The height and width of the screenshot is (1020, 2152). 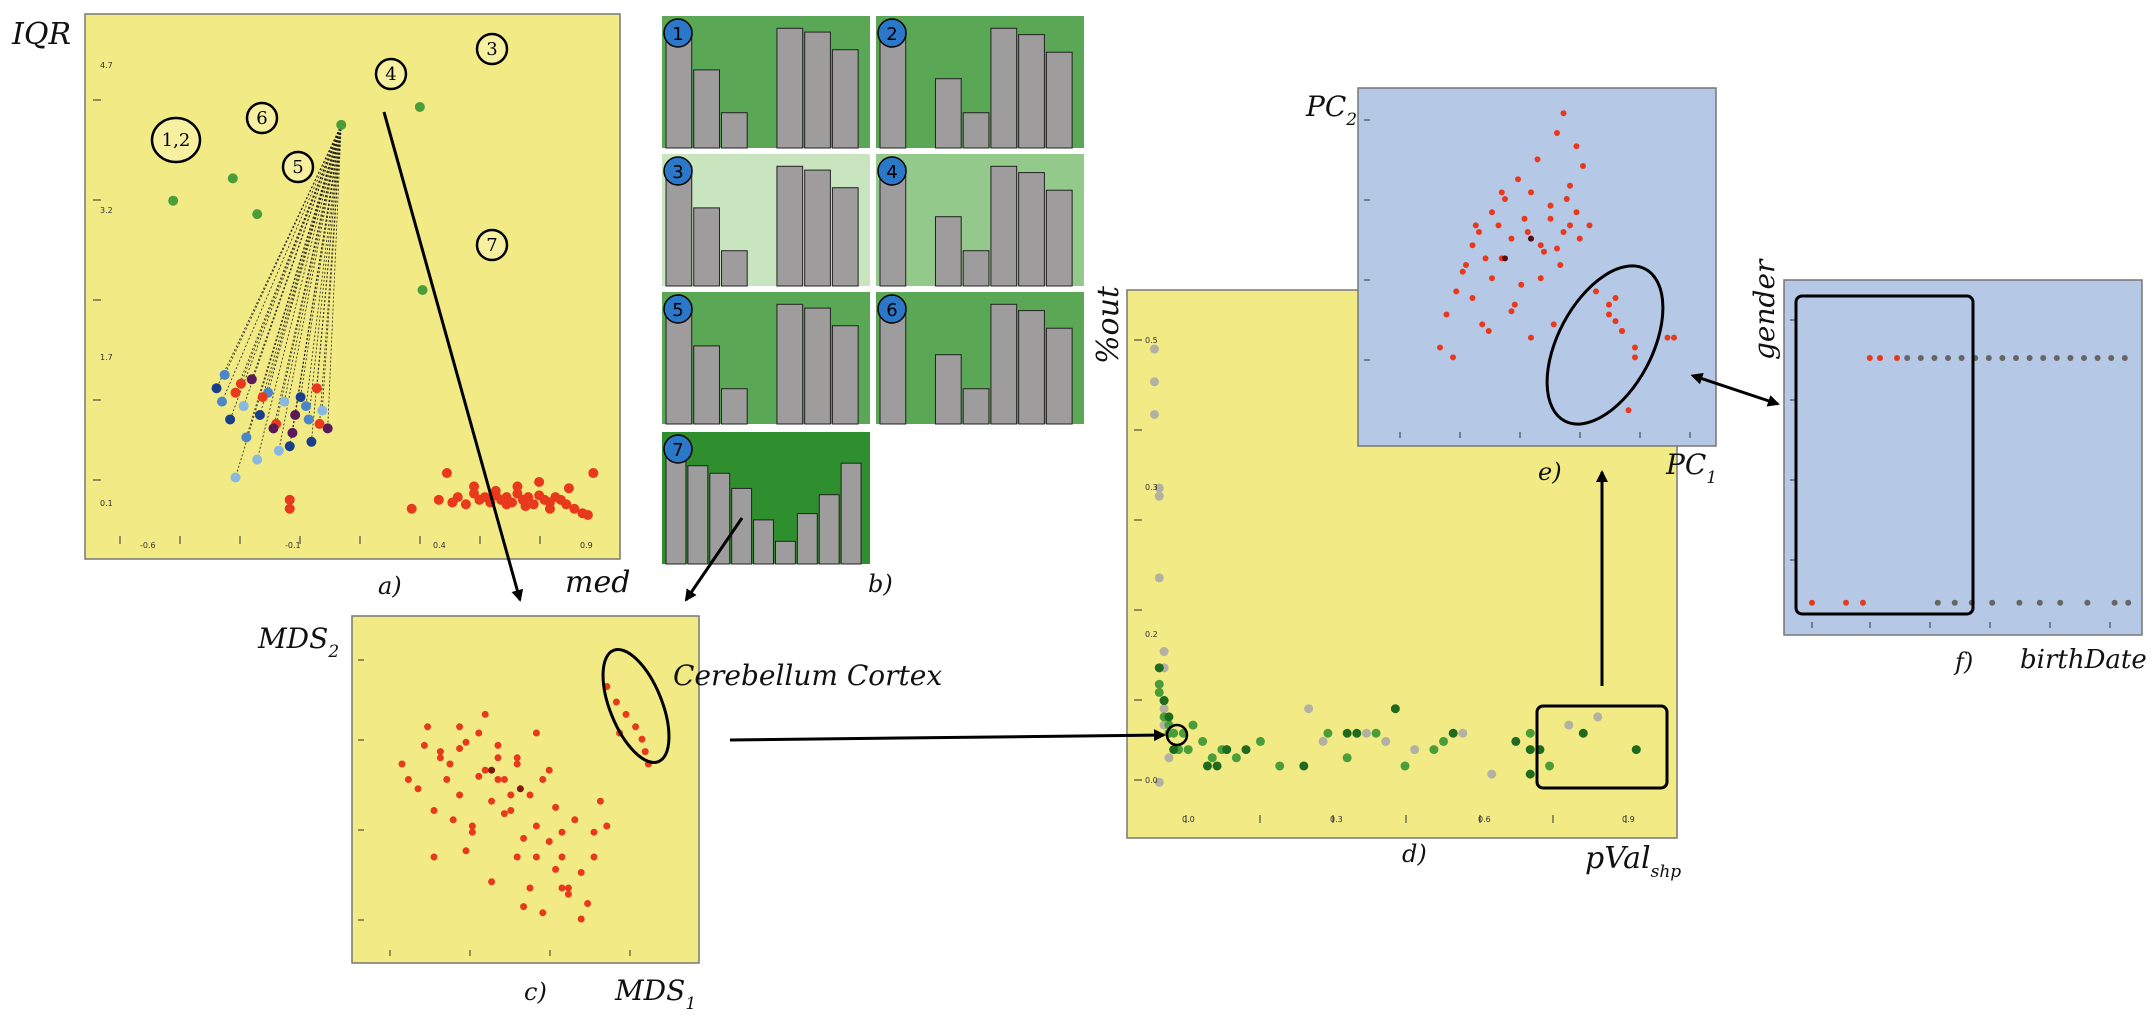 What do you see at coordinates (873, 307) in the screenshot?
I see `panel-b: 1 2 3 4 5 6 7 b)` at bounding box center [873, 307].